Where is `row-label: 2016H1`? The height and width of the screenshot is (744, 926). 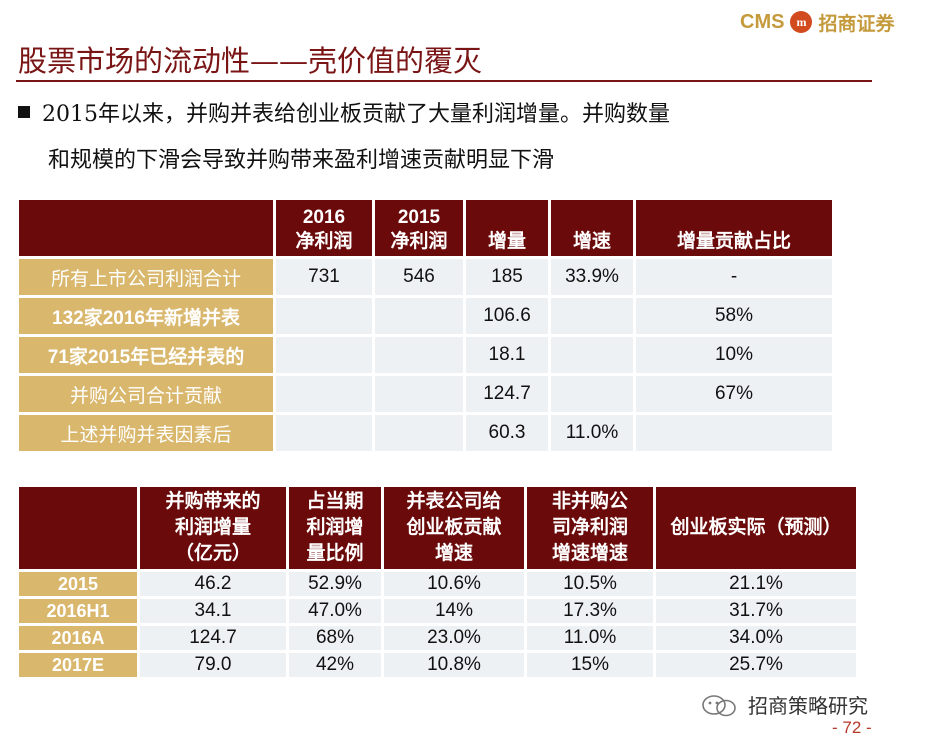
row-label: 2016H1 is located at coordinates (78, 611).